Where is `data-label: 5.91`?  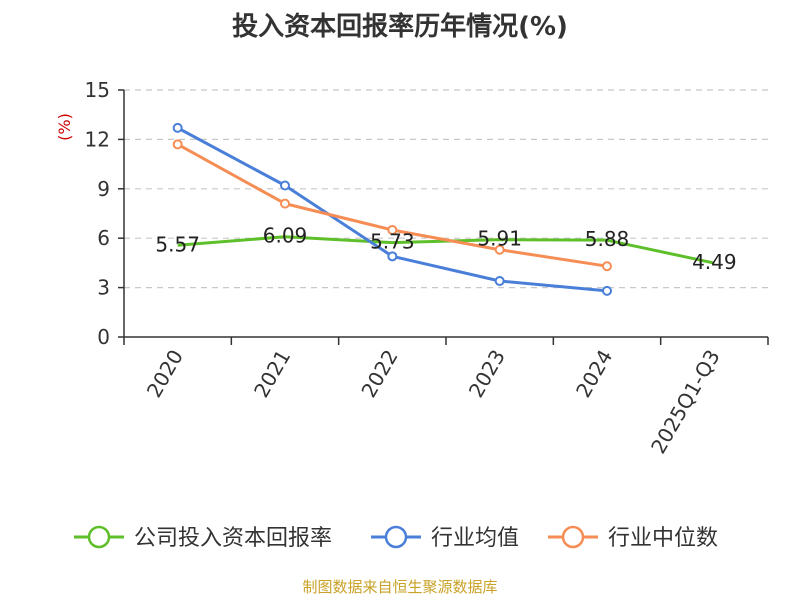
data-label: 5.91 is located at coordinates (499, 239).